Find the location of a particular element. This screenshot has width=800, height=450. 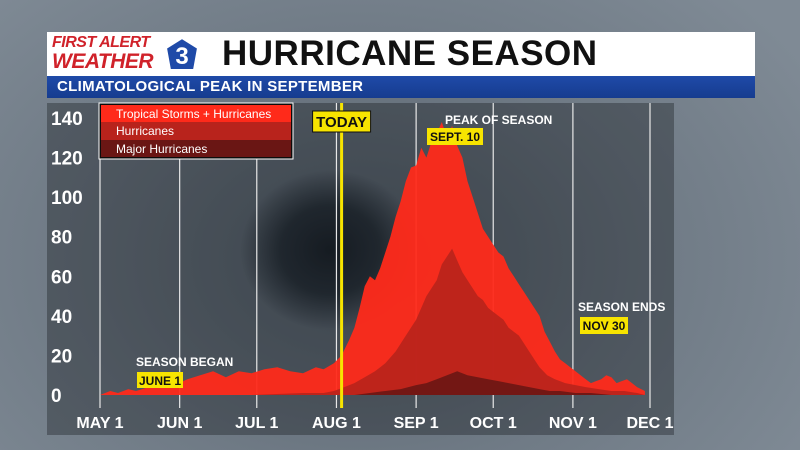

y-tick-label: 0 is located at coordinates (56, 396).